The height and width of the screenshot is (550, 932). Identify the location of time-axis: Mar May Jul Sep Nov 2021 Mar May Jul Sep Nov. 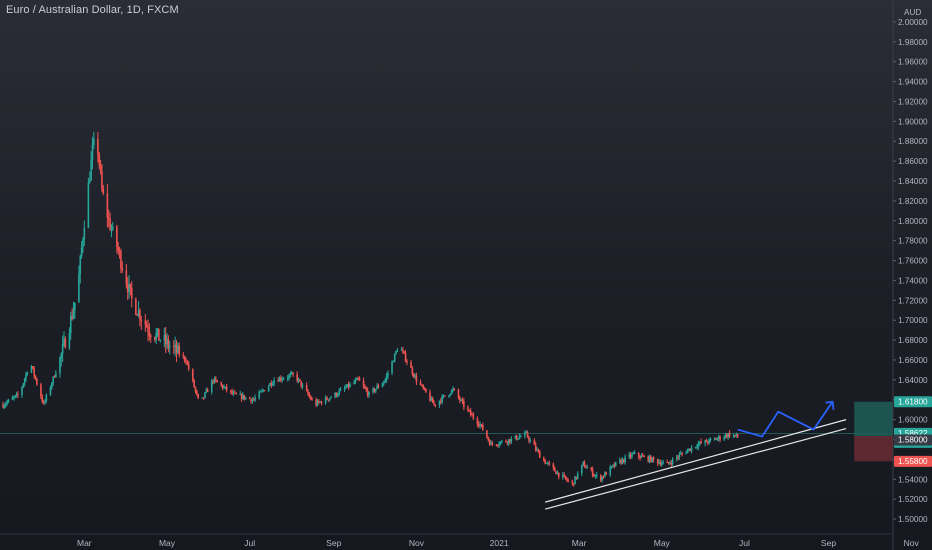
(460, 540).